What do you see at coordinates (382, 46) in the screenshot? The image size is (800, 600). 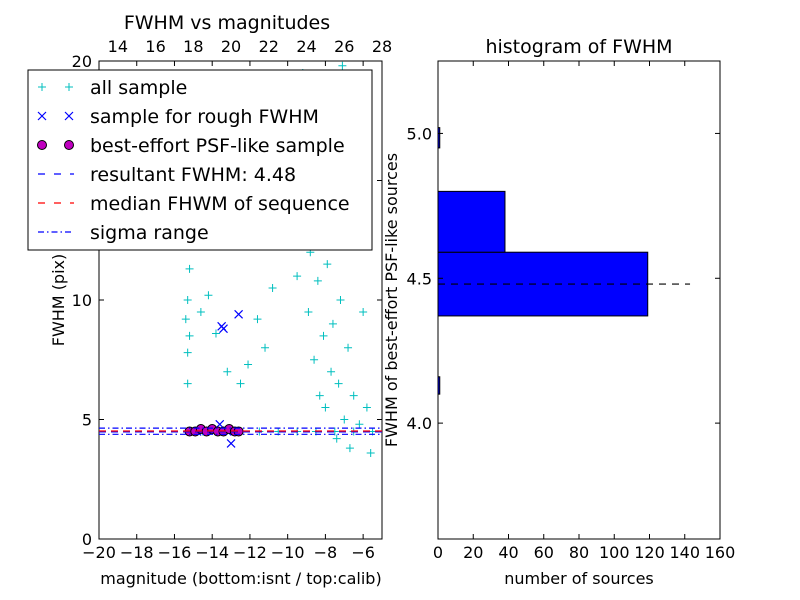 I see `scatter-top-x-tick-label-7: 28` at bounding box center [382, 46].